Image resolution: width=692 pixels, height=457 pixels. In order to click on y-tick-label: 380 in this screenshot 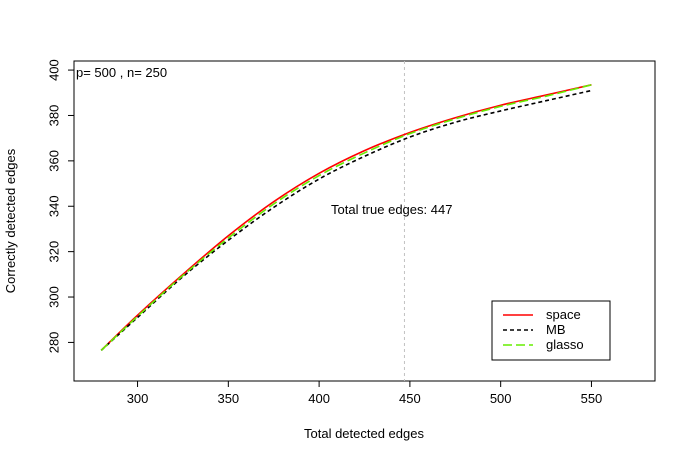, I will do `click(54, 116)`.